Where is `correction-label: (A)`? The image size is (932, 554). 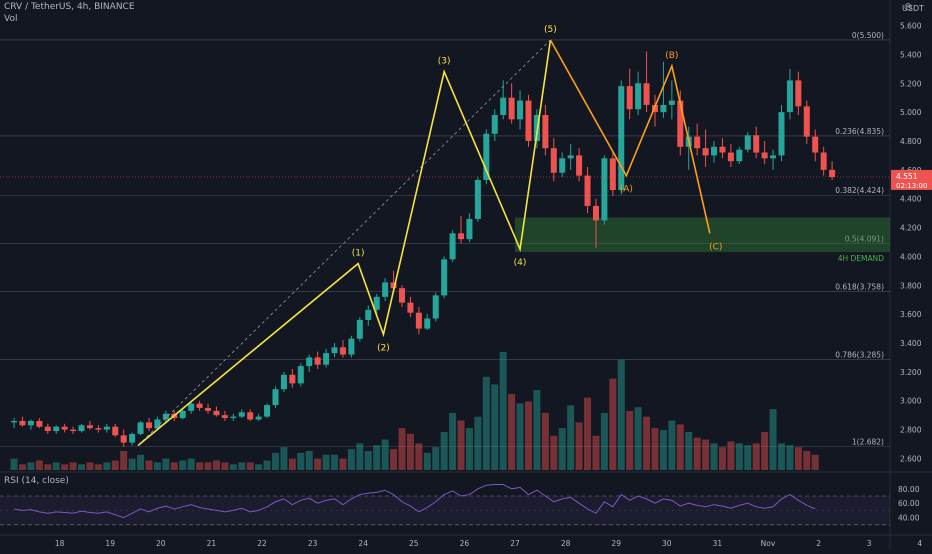 correction-label: (A) is located at coordinates (626, 190).